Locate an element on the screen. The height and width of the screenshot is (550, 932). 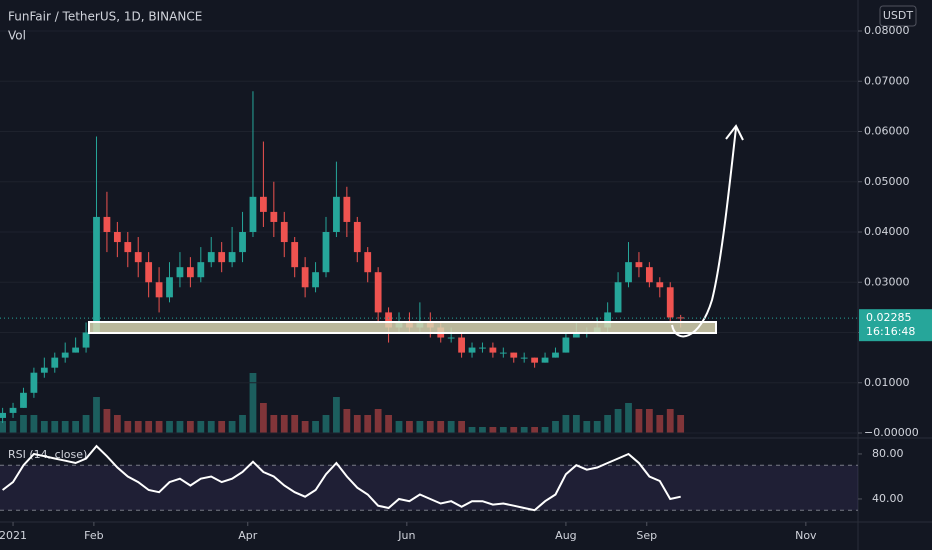
currency-box is located at coordinates (898, 16).